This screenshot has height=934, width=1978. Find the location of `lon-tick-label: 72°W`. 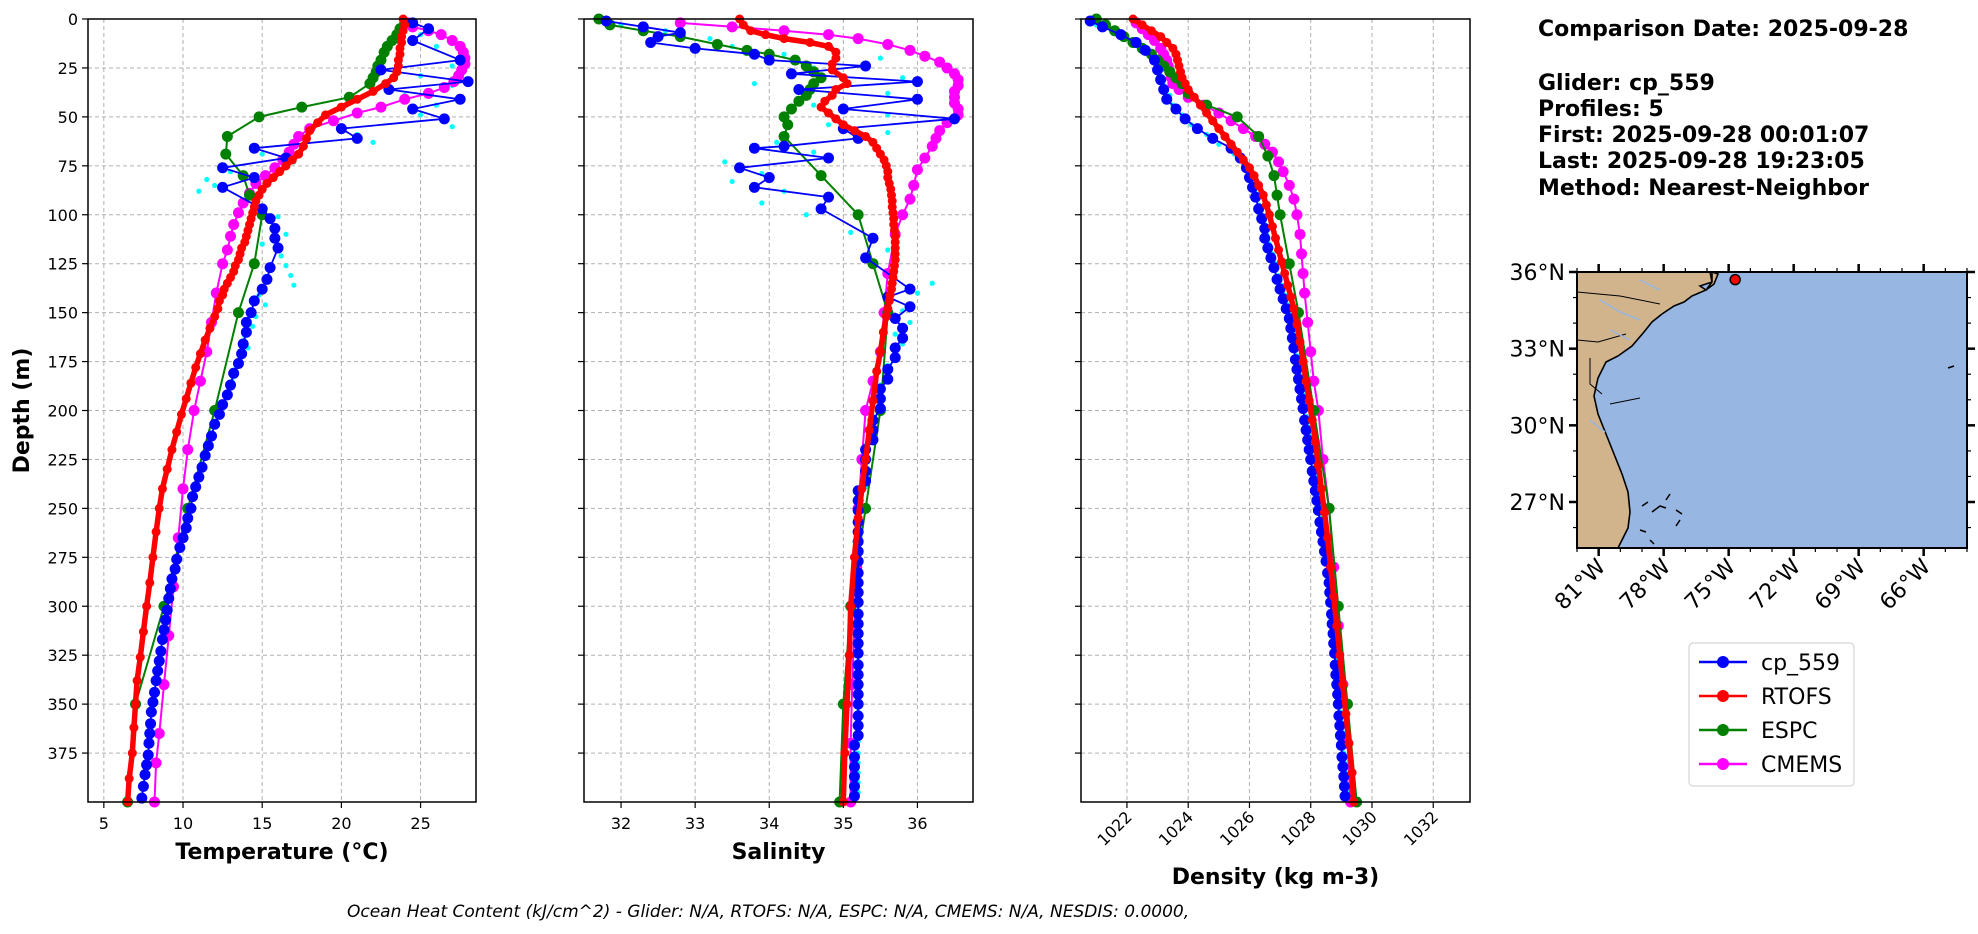

lon-tick-label: 72°W is located at coordinates (1775, 584).